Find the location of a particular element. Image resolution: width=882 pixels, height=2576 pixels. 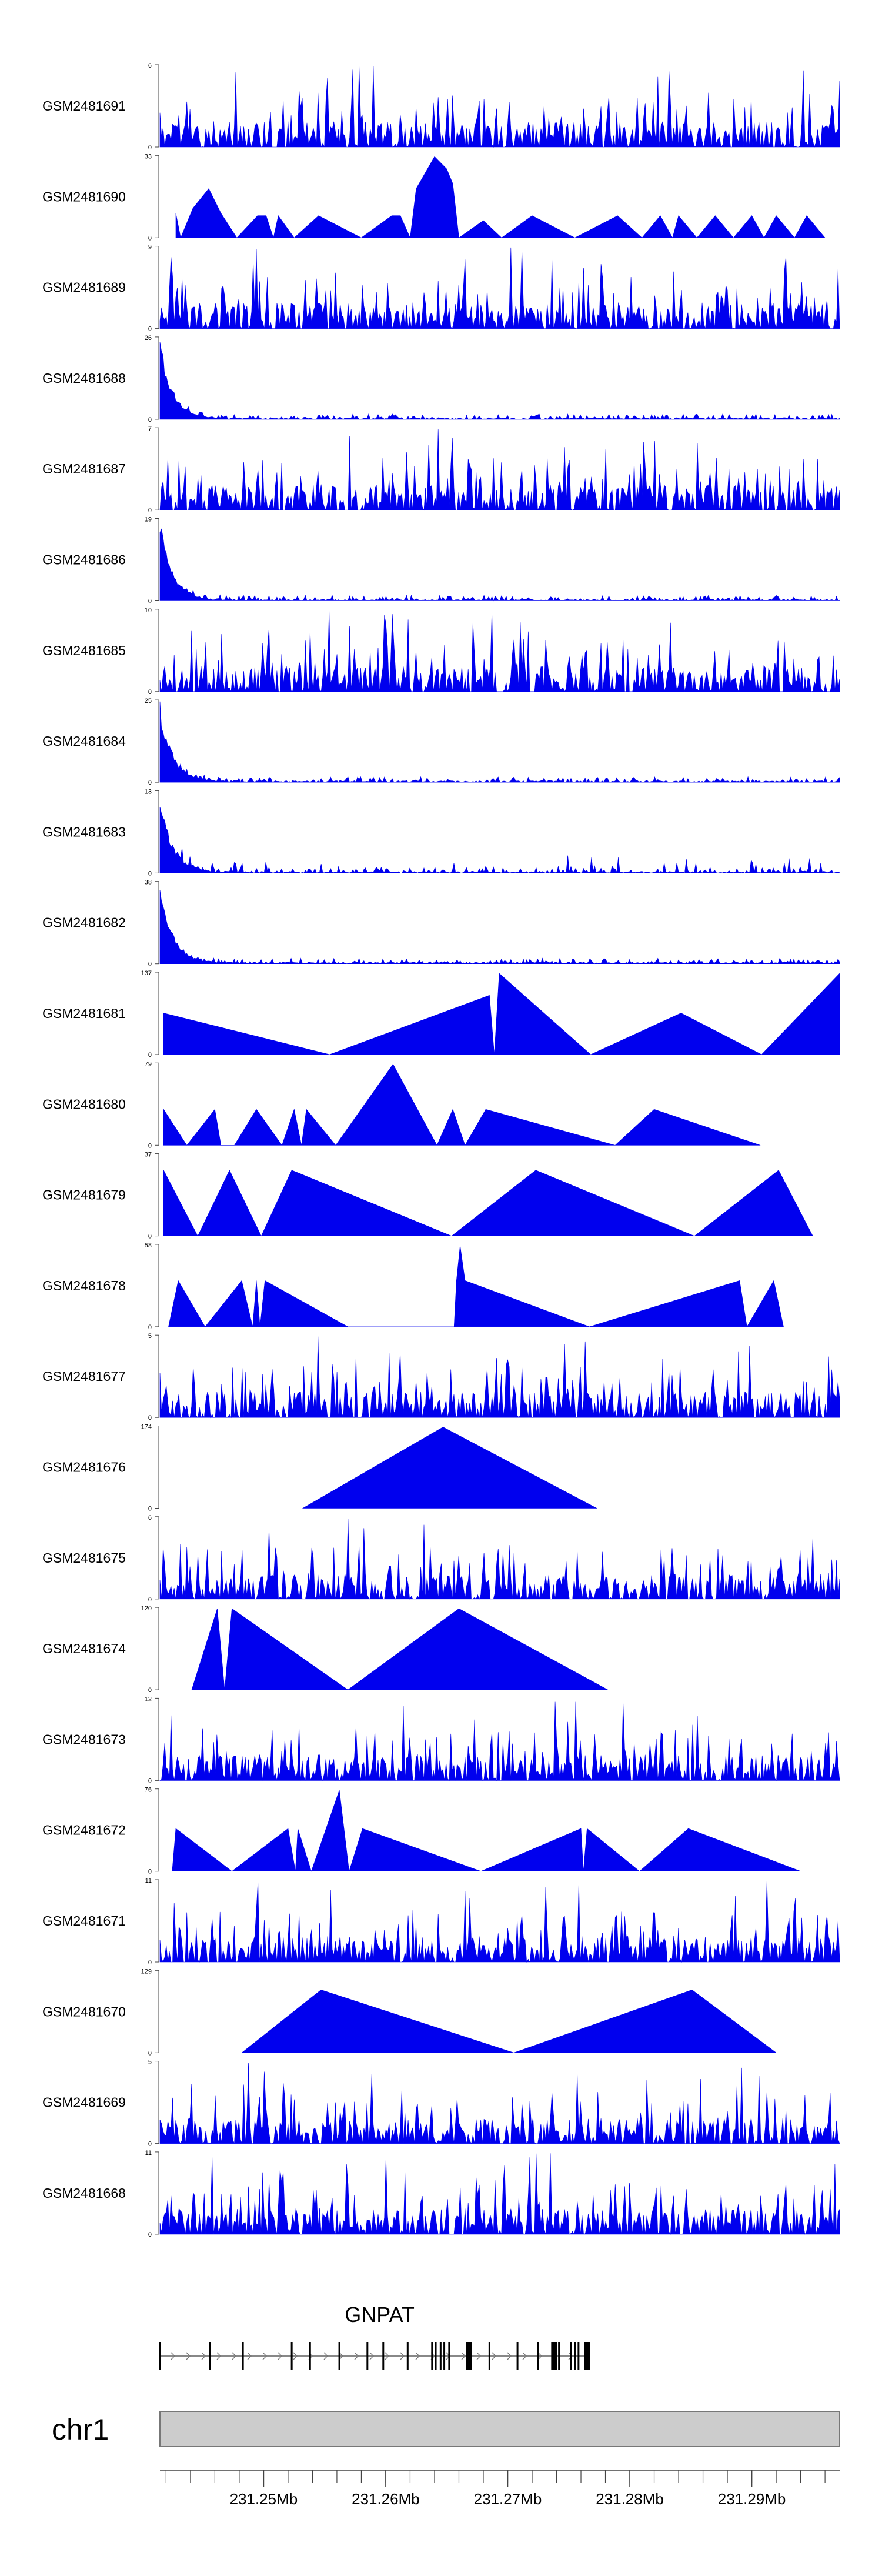

track-GSM2481684: GSM2481684 25 0 is located at coordinates (441, 742).